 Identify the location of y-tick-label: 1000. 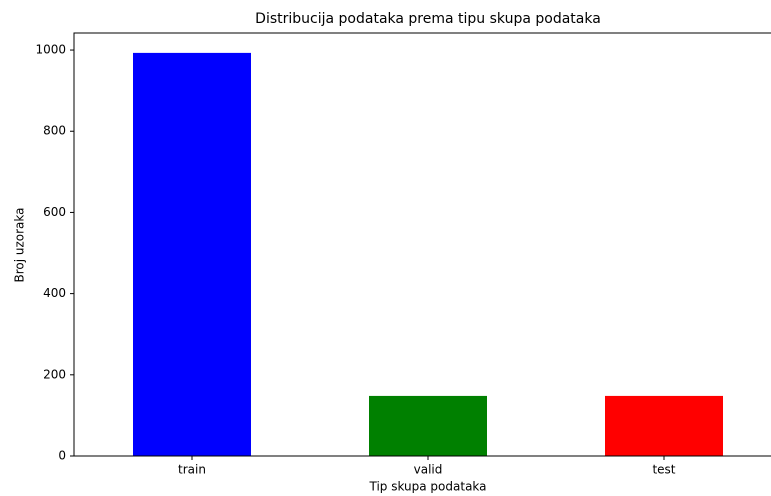
(50, 50).